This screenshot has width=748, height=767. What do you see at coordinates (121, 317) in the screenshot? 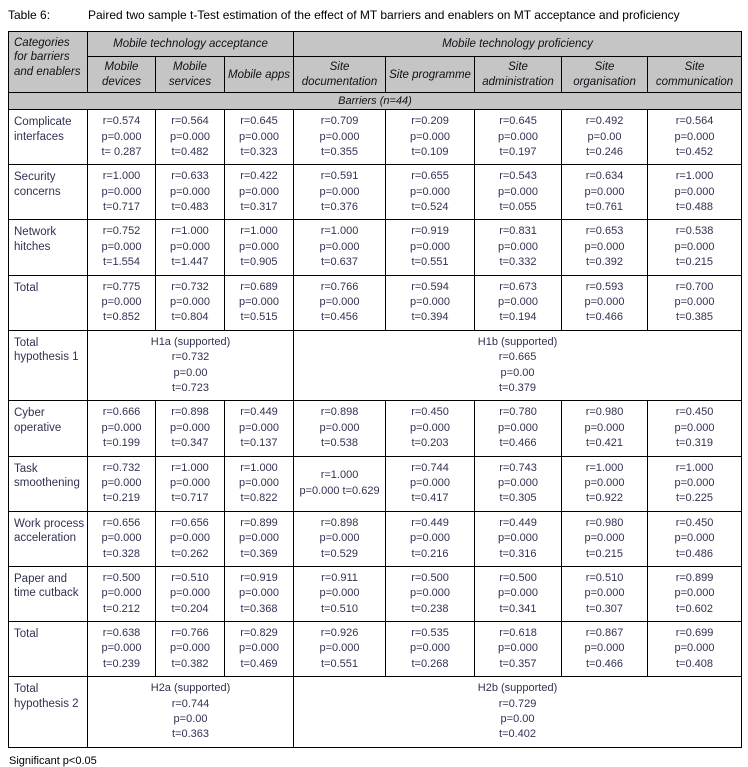
I see `stat-line: t=0.852` at bounding box center [121, 317].